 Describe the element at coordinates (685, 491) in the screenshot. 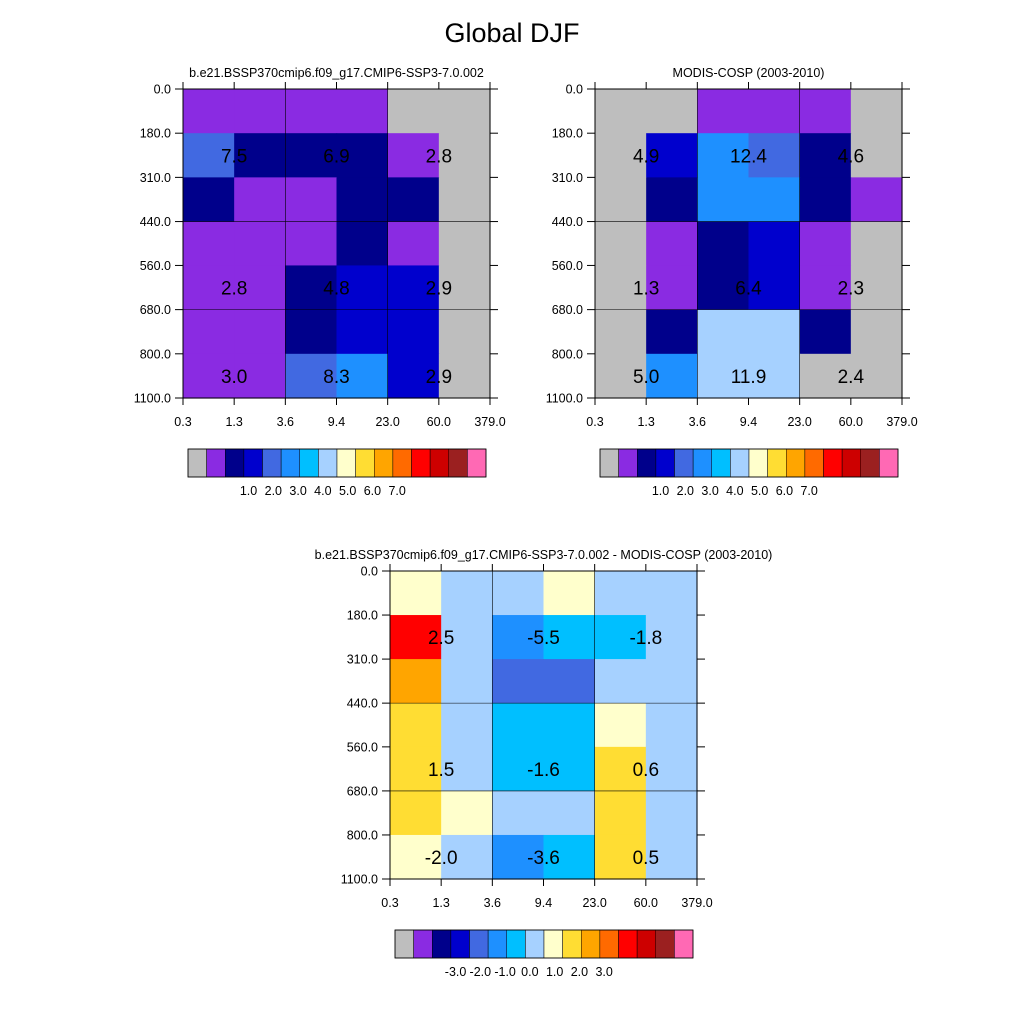

I see `colorbar-label: 2.0` at that location.